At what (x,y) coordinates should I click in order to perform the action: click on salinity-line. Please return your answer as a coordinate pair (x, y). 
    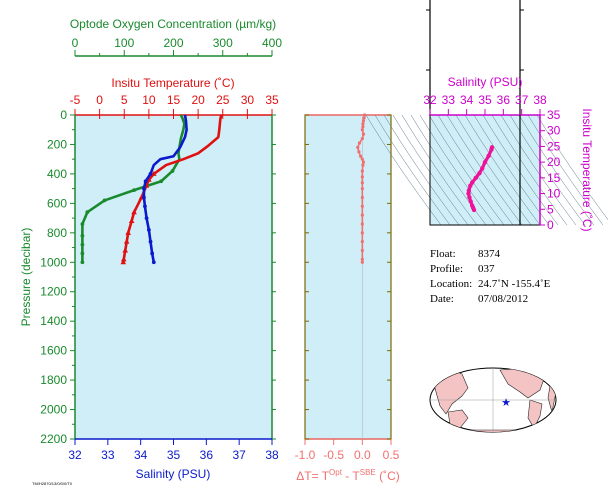
    Looking at the image, I should click on (165, 188).